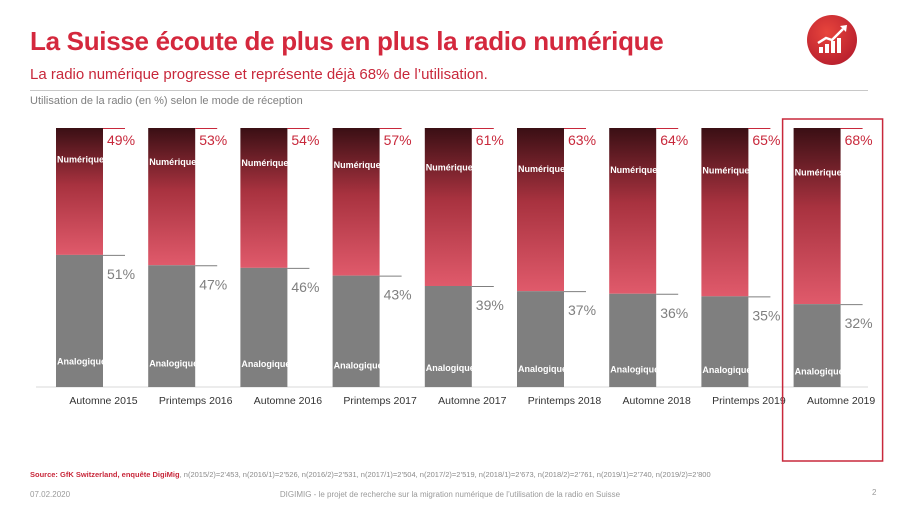  Describe the element at coordinates (398, 140) in the screenshot. I see `value-label-numerique: 57%` at that location.